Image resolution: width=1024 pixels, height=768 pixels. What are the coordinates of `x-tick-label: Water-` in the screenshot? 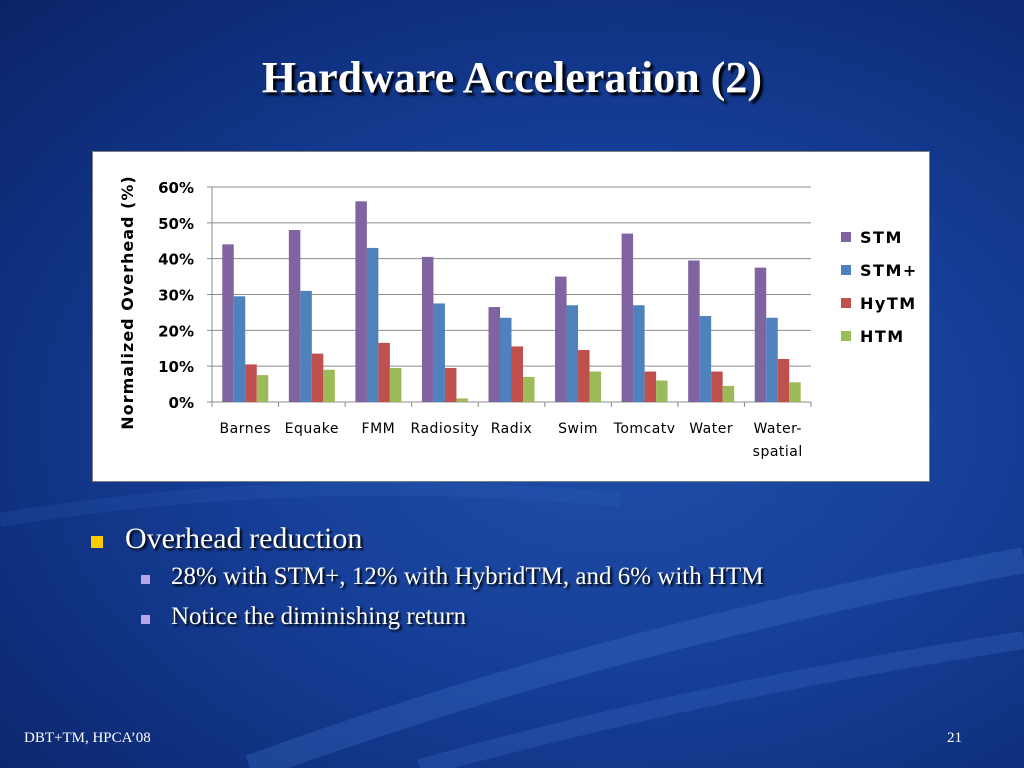 It's located at (777, 429).